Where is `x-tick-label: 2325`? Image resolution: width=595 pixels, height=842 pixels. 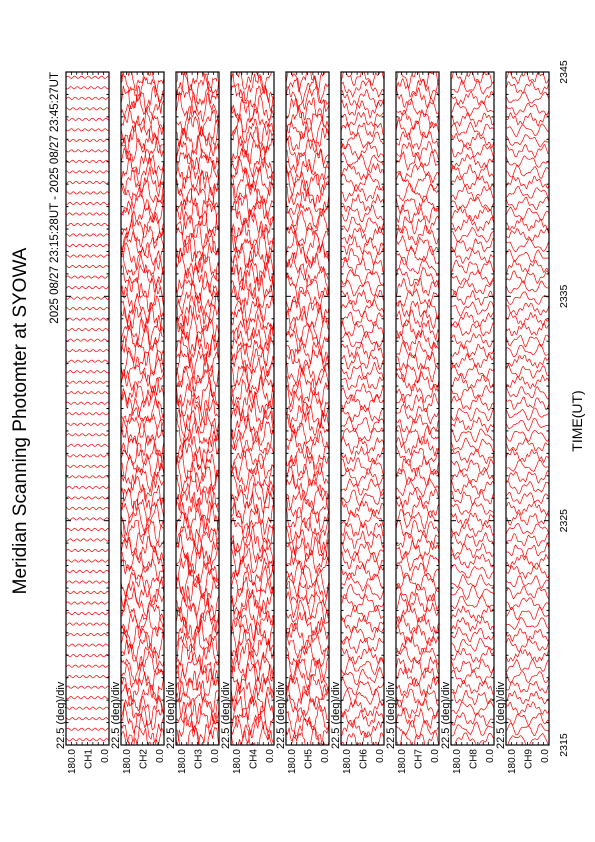
x-tick-label: 2325 is located at coordinates (564, 521).